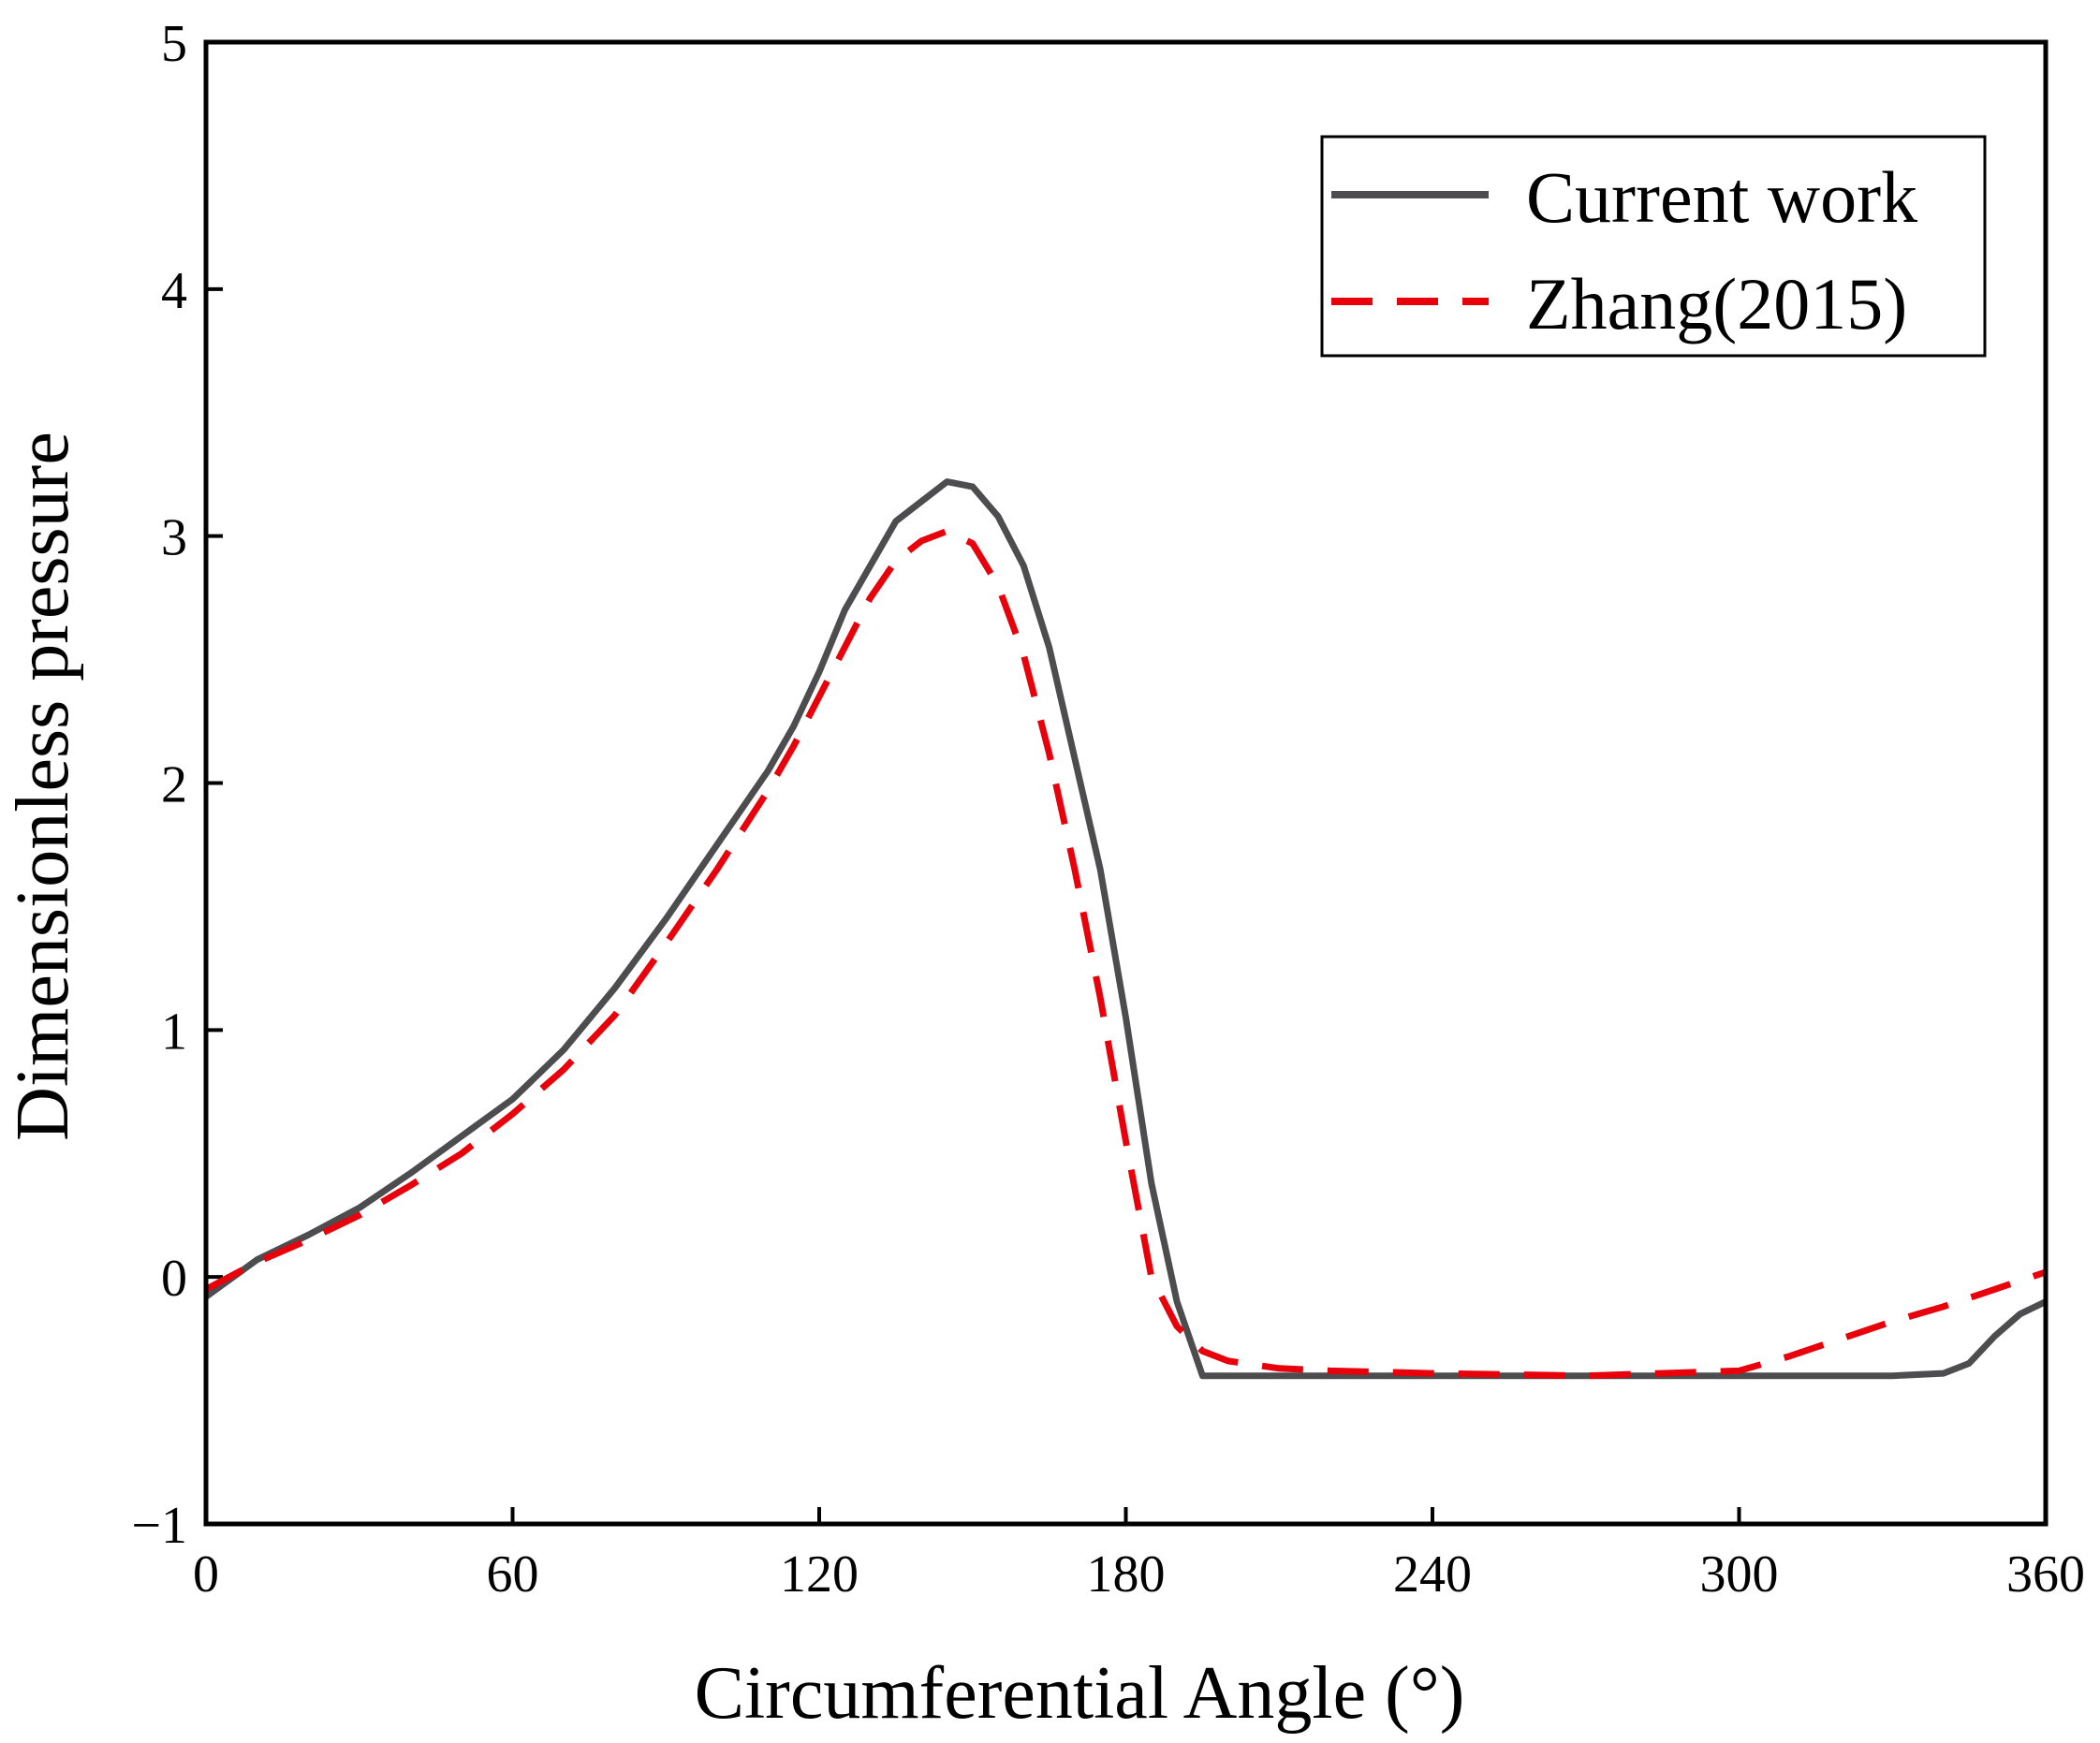 The width and height of the screenshot is (2100, 1743). What do you see at coordinates (174, 44) in the screenshot?
I see `y-tick-label: 5` at bounding box center [174, 44].